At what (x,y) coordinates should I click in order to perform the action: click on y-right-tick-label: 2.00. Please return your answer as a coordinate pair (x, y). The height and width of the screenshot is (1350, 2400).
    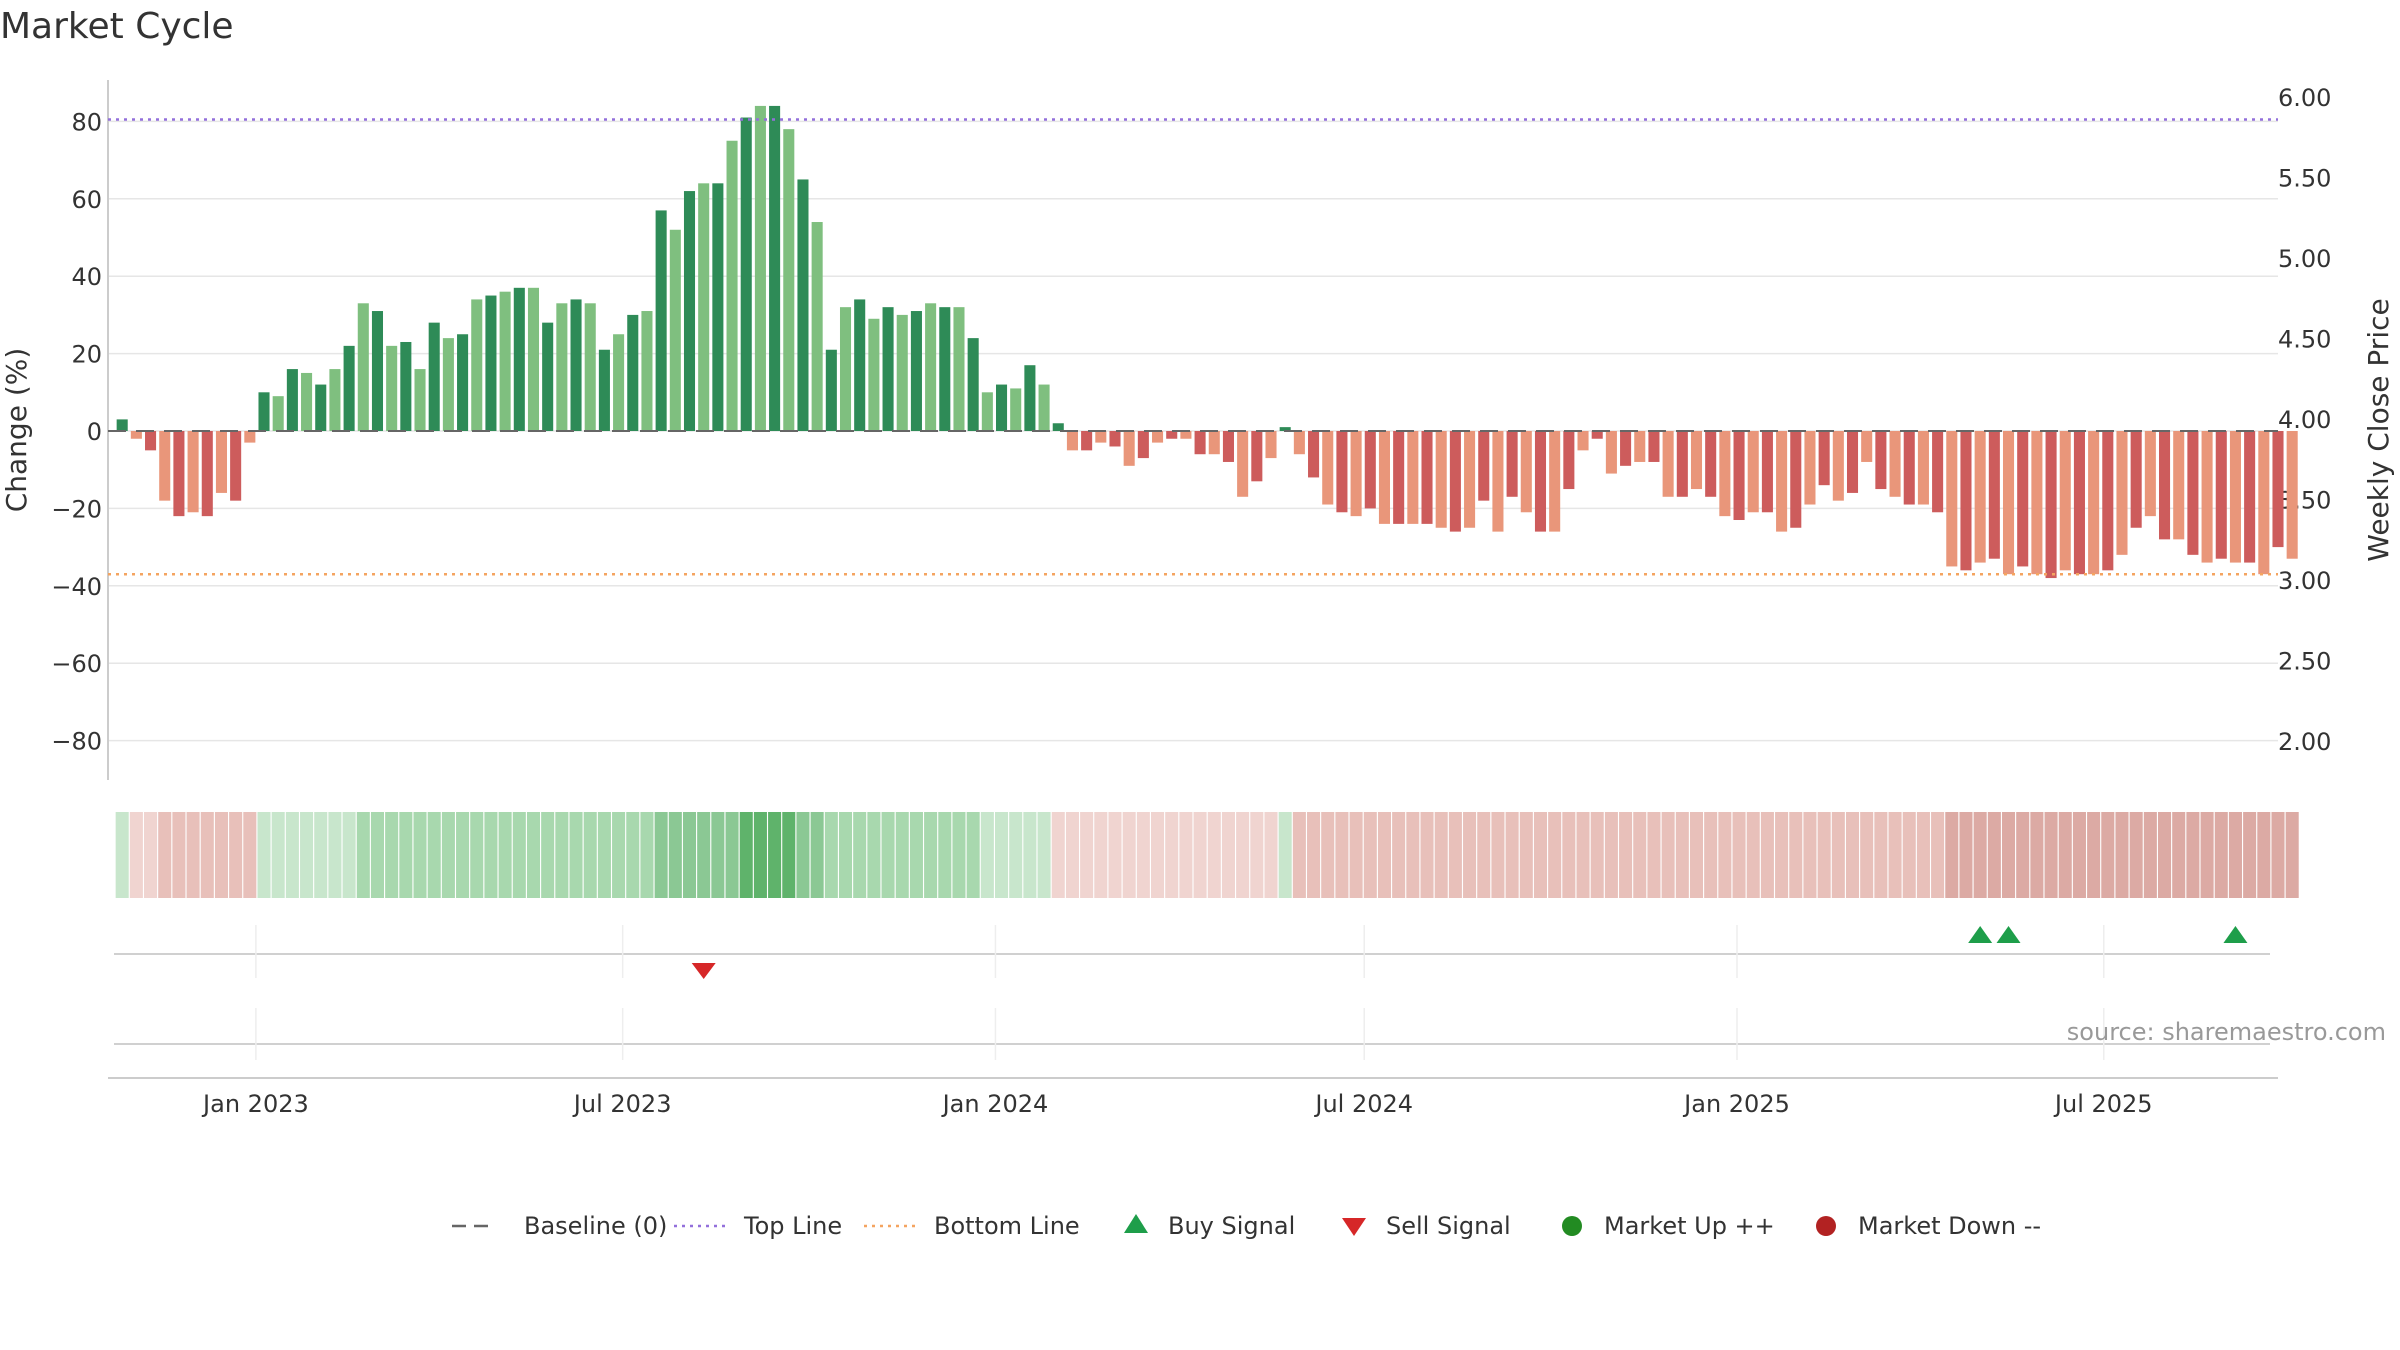
    Looking at the image, I should click on (2304, 742).